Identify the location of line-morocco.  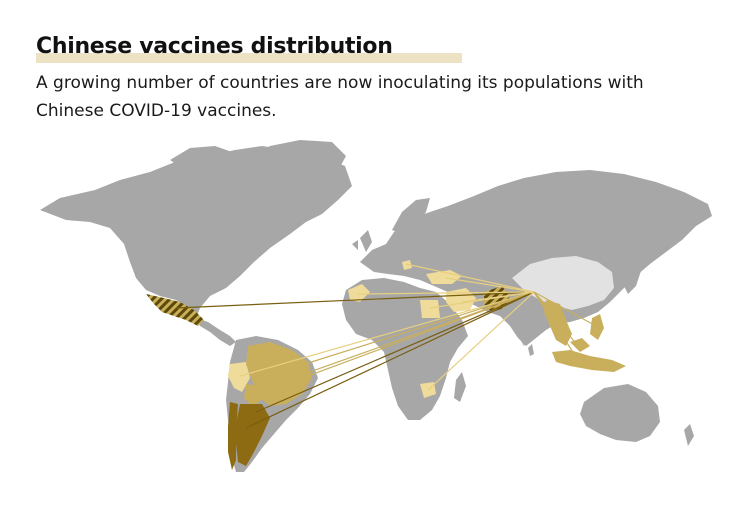
(446, 293).